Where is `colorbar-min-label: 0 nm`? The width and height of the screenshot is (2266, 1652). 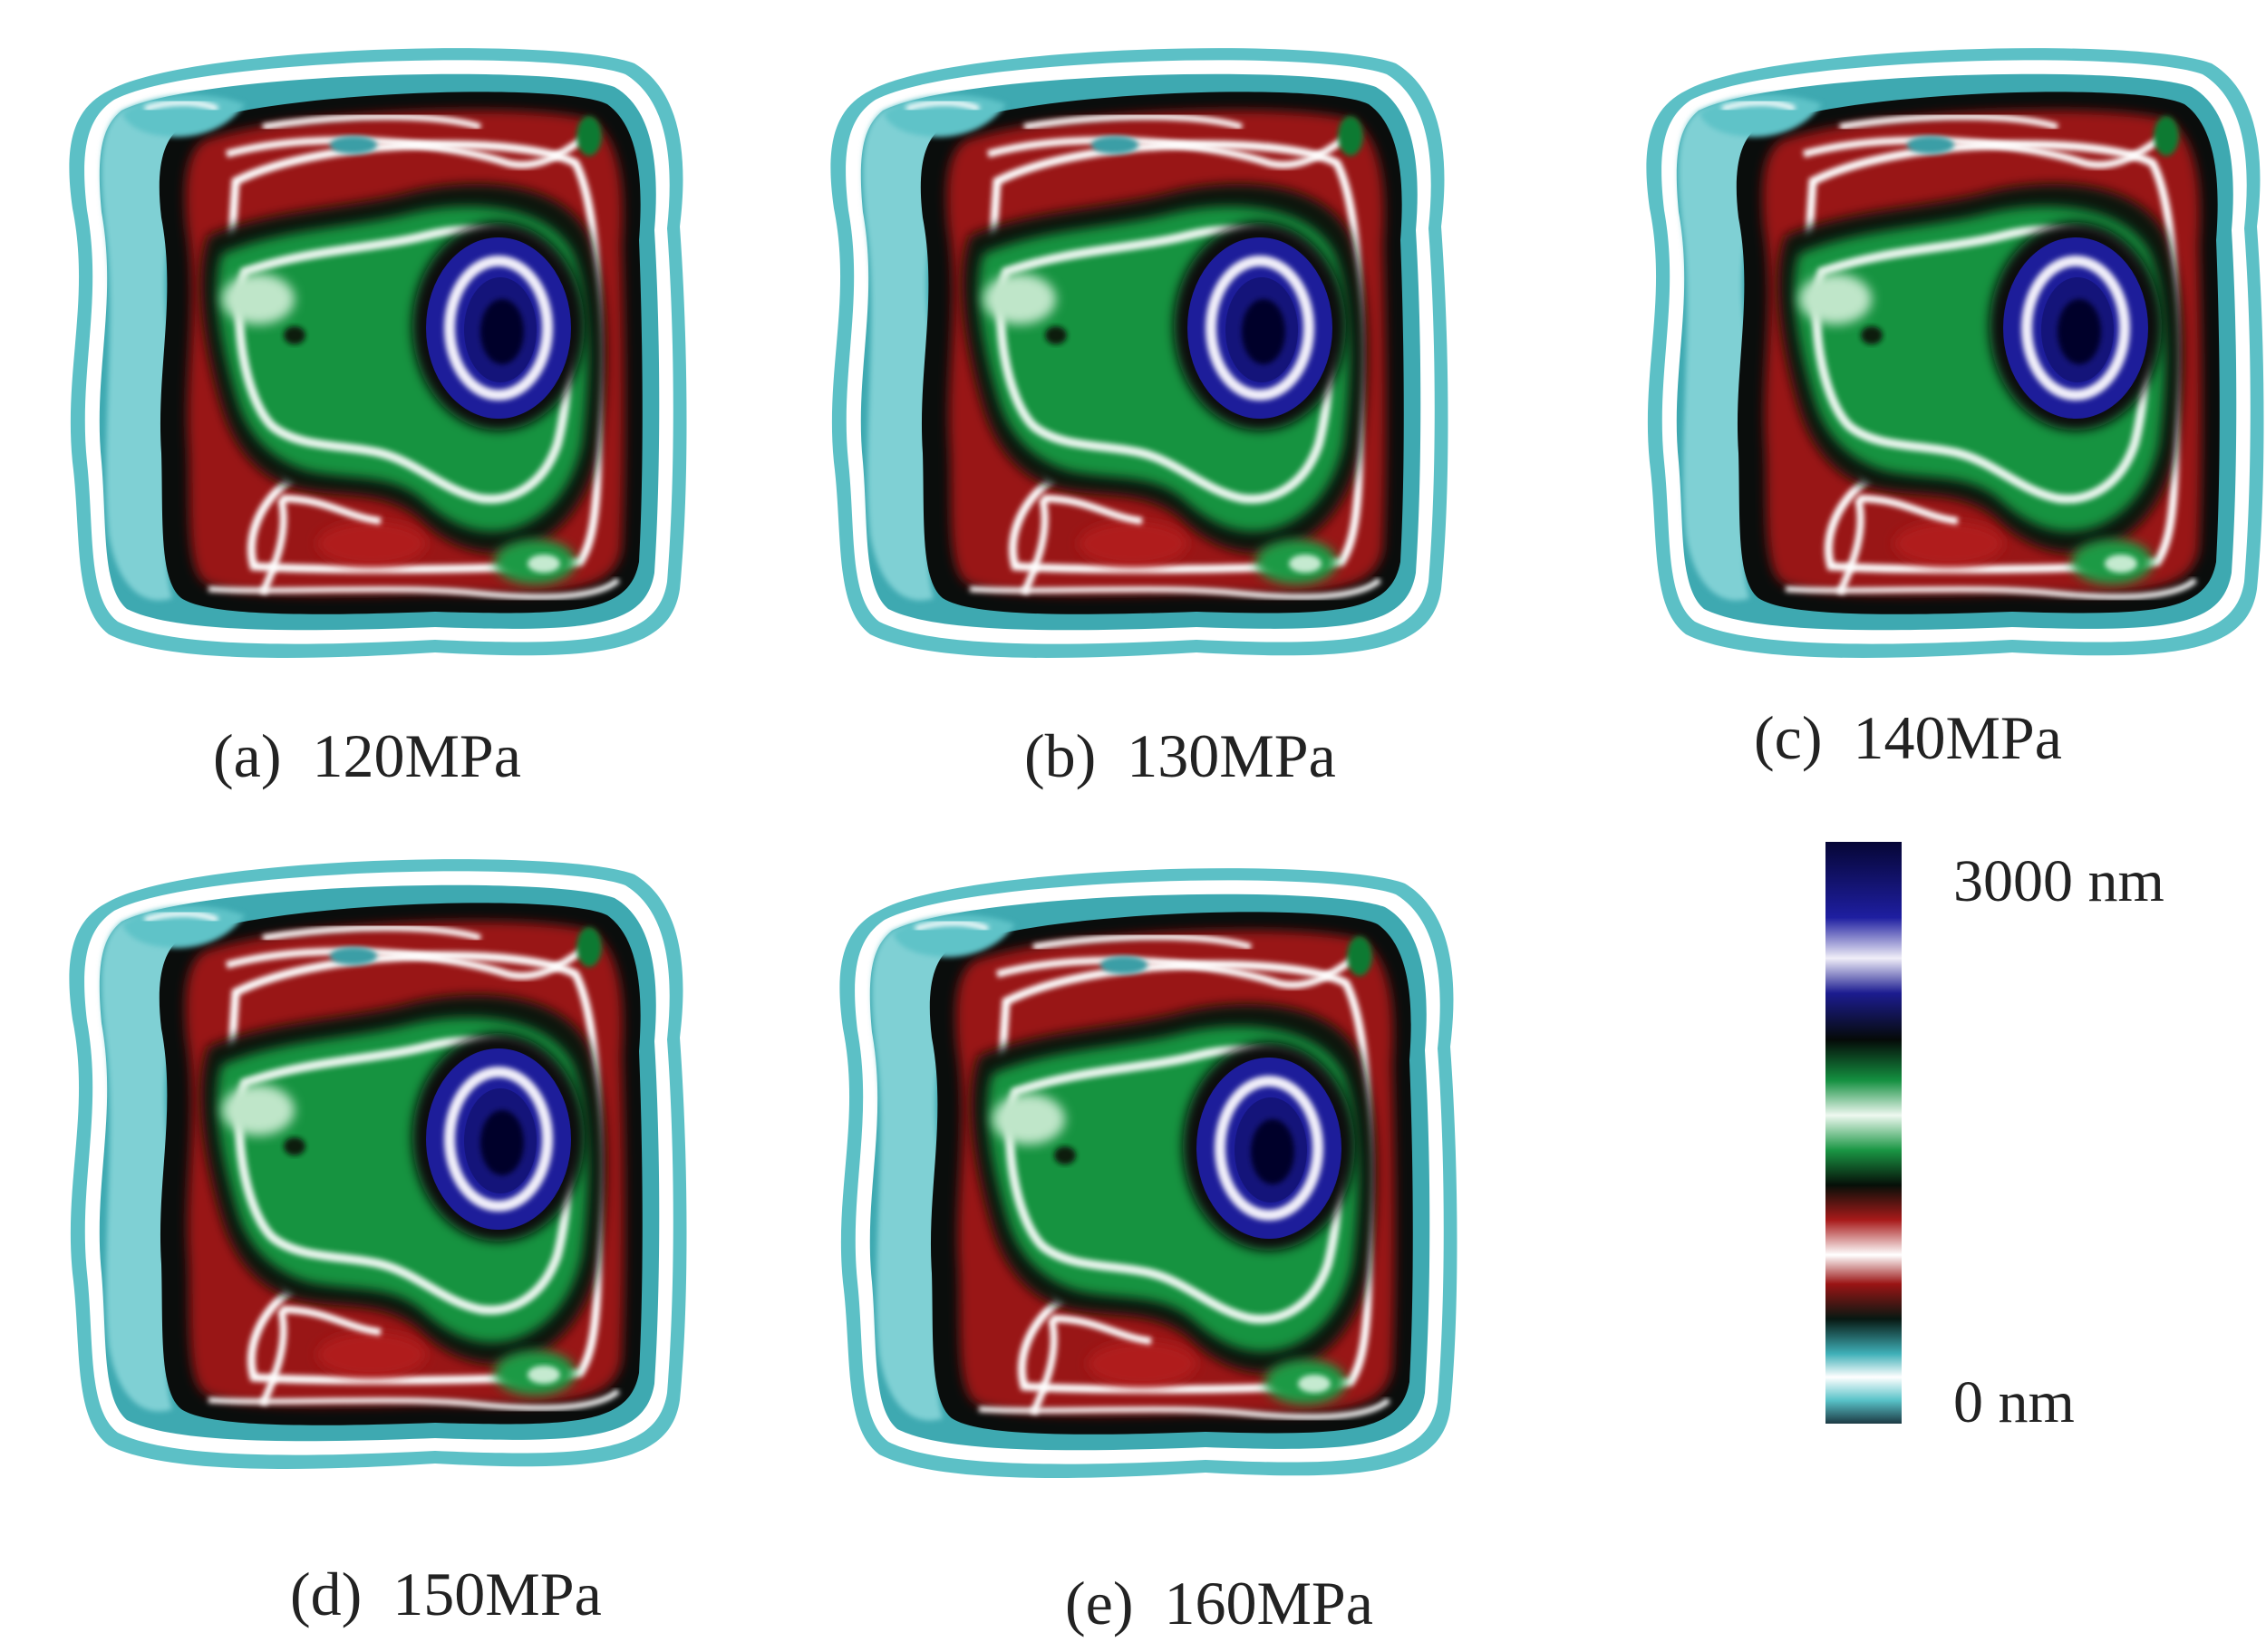 colorbar-min-label: 0 nm is located at coordinates (2014, 1402).